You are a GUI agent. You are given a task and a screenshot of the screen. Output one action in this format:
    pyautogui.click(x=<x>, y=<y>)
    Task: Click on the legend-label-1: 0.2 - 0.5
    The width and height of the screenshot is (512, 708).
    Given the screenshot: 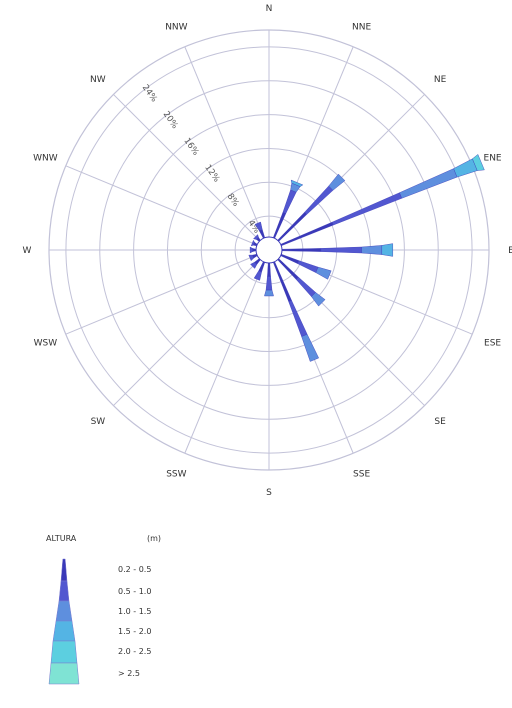 What is the action you would take?
    pyautogui.click(x=134, y=569)
    